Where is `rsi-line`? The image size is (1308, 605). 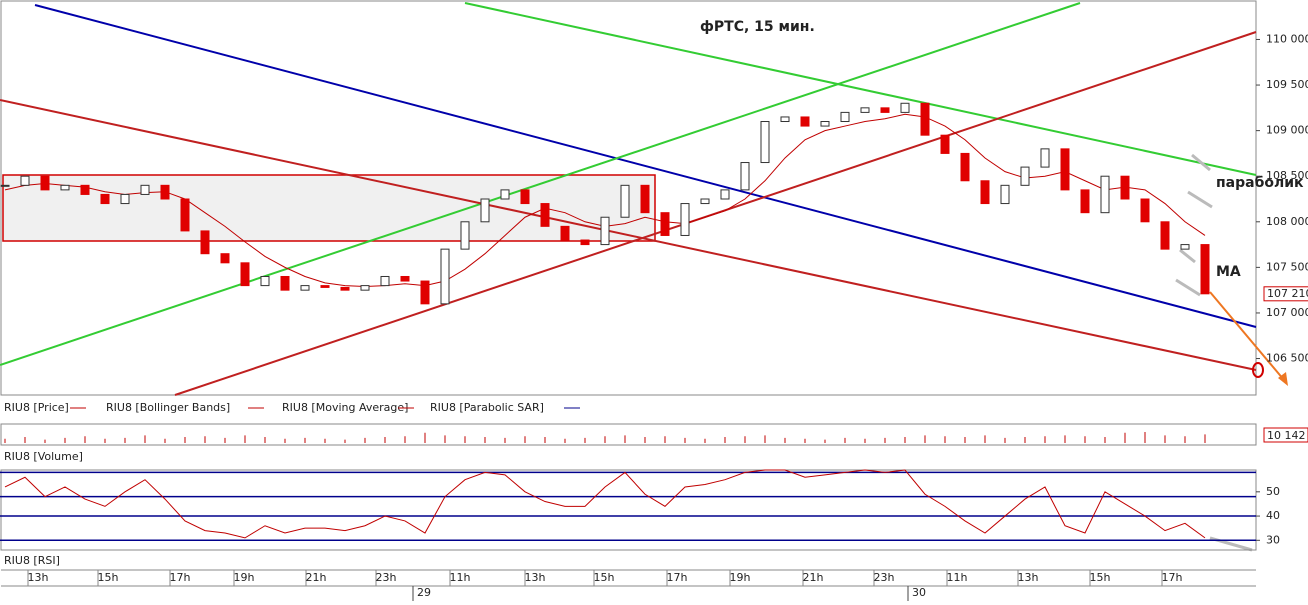 rsi-line is located at coordinates (605, 504).